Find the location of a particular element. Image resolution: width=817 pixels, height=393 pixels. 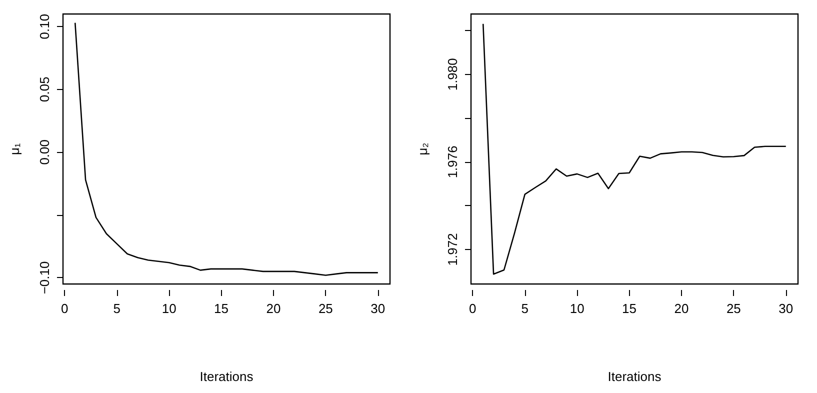

y-tick-label: 1.972 is located at coordinates (452, 249).